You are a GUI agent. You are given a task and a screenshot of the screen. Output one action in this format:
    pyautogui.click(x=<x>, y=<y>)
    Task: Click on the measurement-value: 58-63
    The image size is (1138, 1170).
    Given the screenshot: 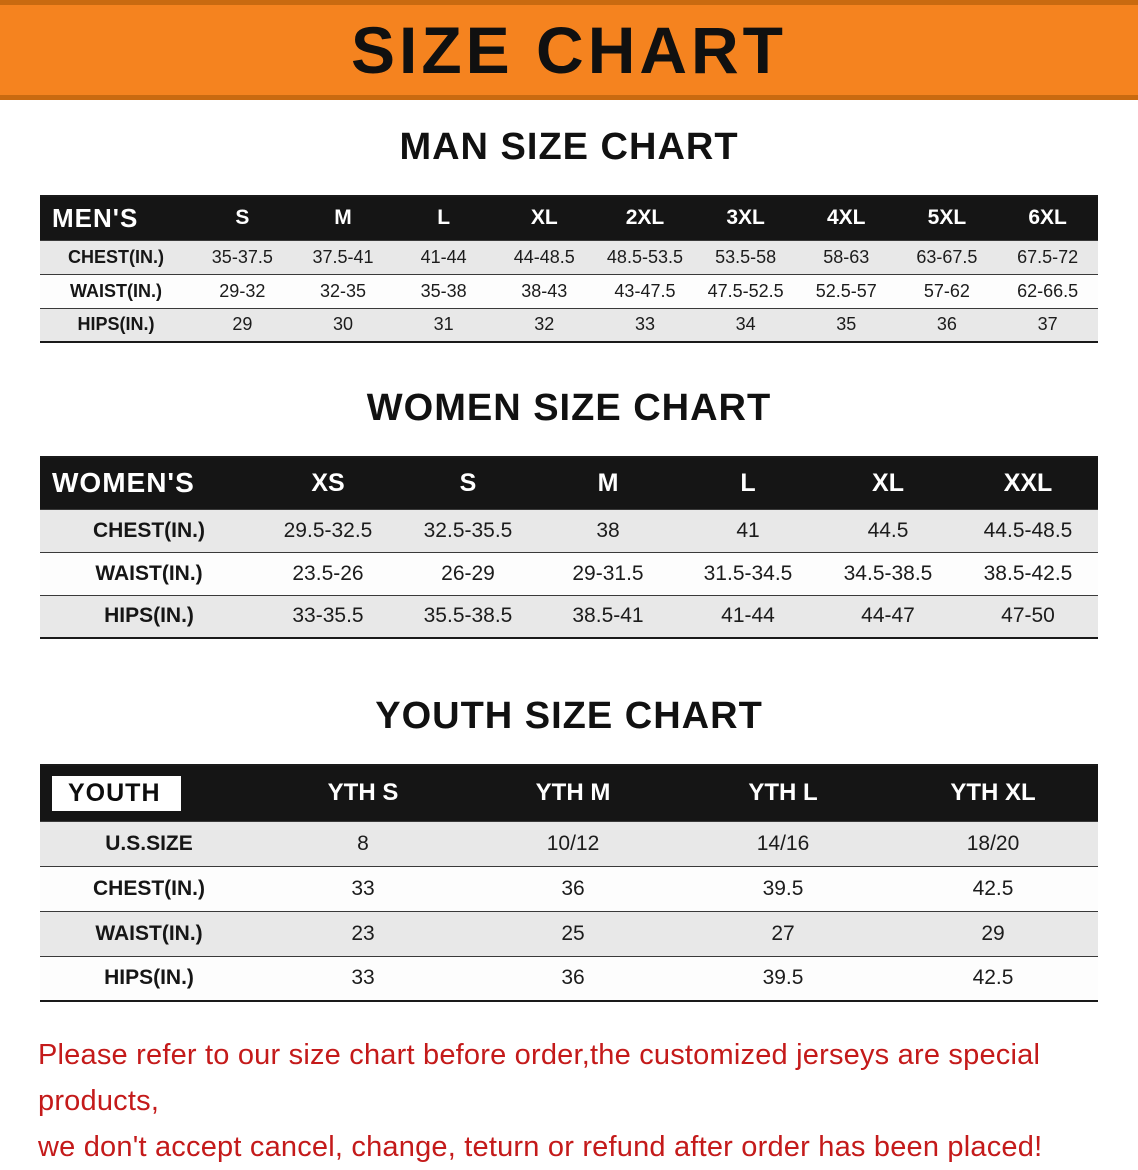 What is the action you would take?
    pyautogui.click(x=846, y=256)
    